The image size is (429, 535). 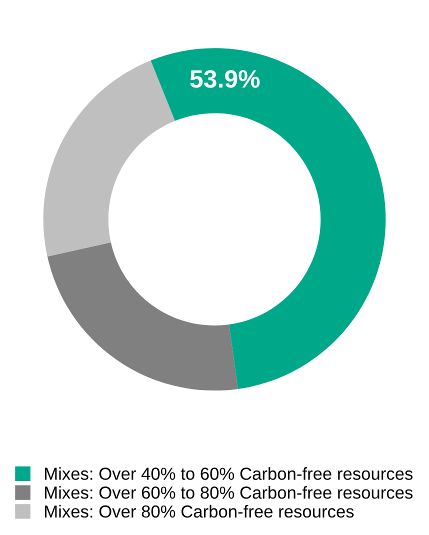 I want to click on data-label: 53.9%, so click(x=225, y=79).